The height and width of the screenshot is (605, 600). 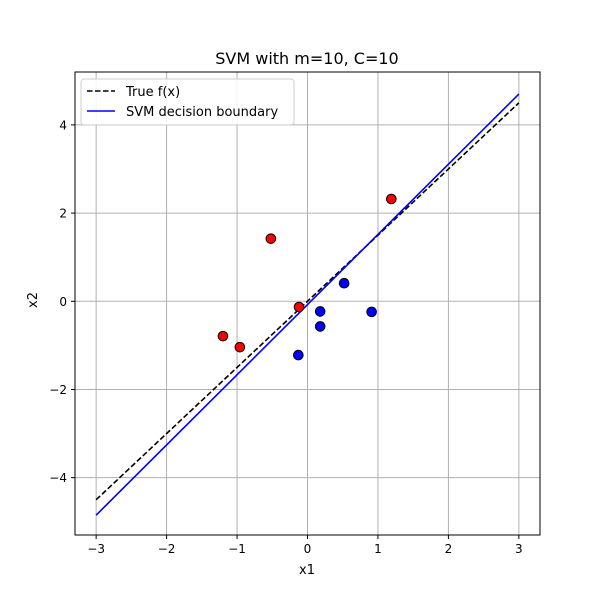 I want to click on legend-box, so click(x=187, y=102).